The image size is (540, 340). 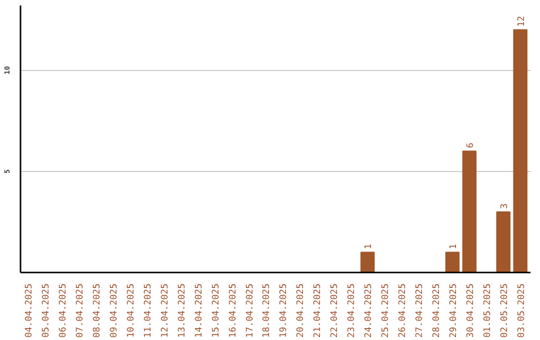 What do you see at coordinates (29, 310) in the screenshot?
I see `x-tick-label: 04.04.2025` at bounding box center [29, 310].